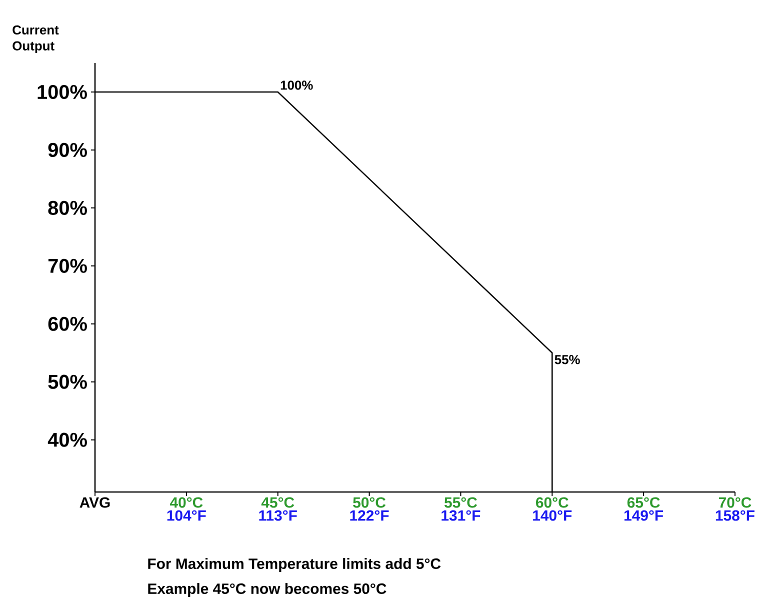  I want to click on x2-tick-label: 158°F, so click(735, 515).